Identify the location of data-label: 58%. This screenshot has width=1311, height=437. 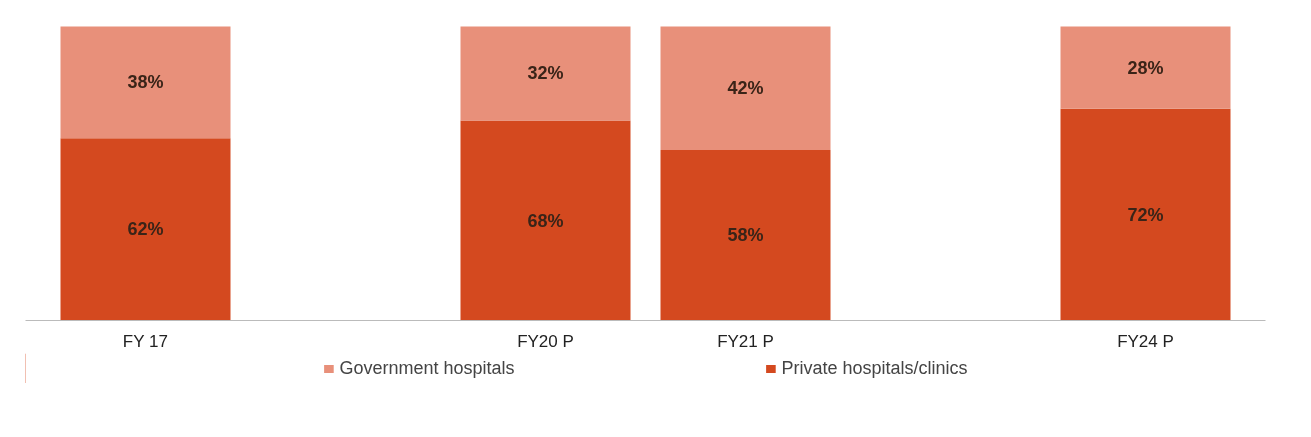
(745, 235).